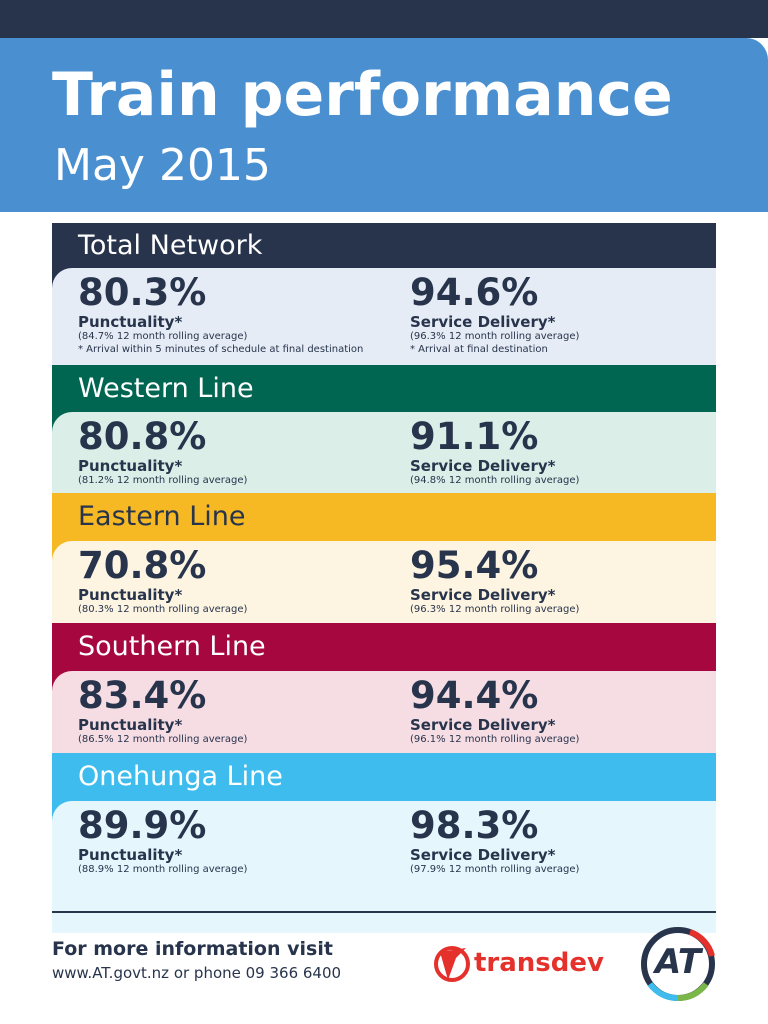 The width and height of the screenshot is (768, 1024). Describe the element at coordinates (170, 245) in the screenshot. I see `section-name: Total Network` at that location.